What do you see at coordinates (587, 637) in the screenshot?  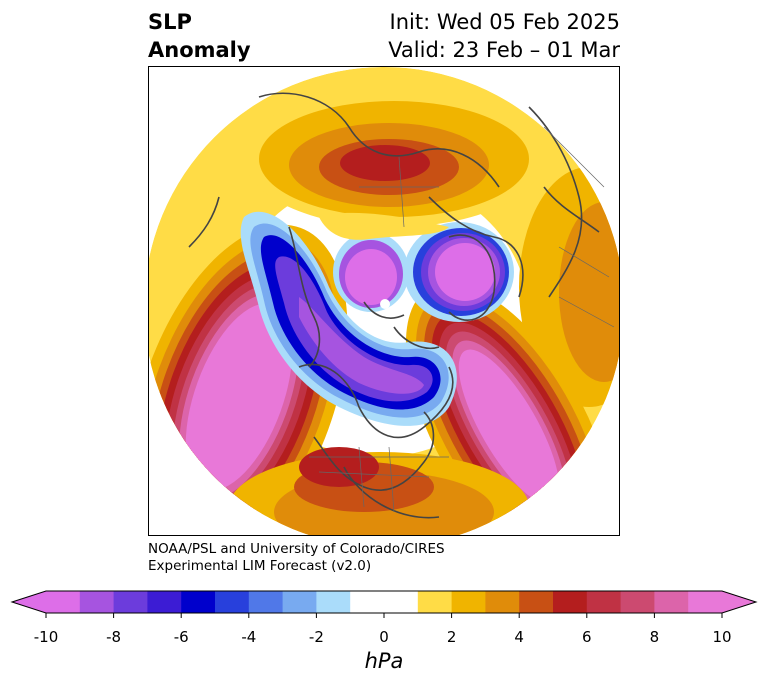 I see `colorbar-tick-label: 6` at bounding box center [587, 637].